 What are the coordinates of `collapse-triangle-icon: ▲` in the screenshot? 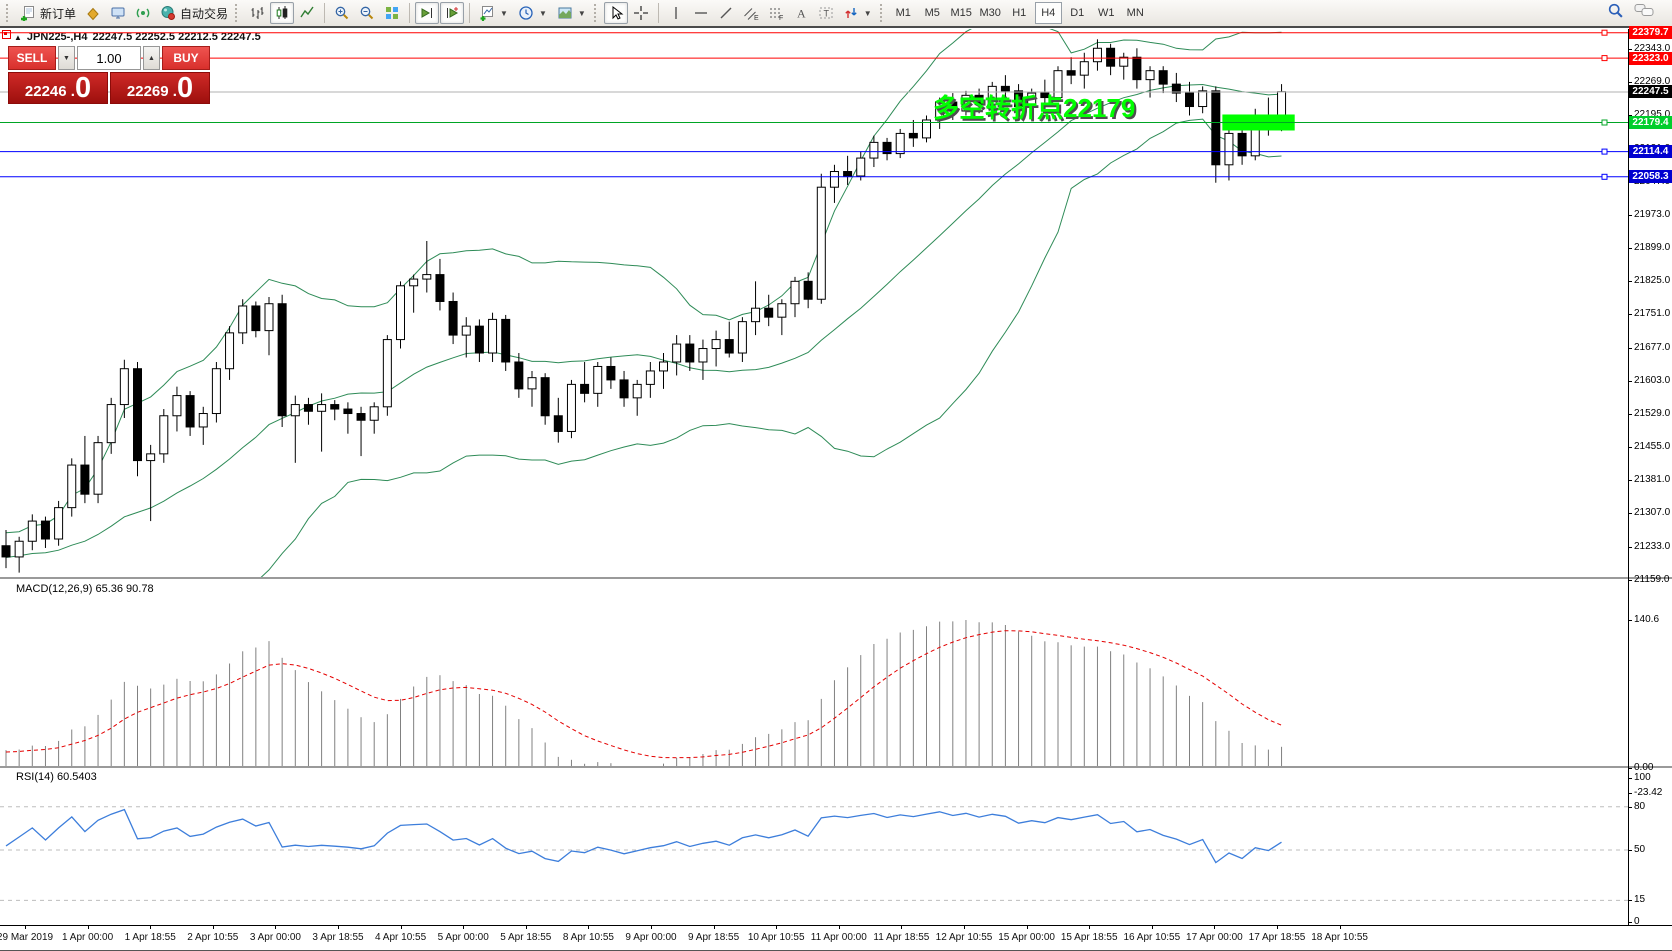 It's located at (18, 37).